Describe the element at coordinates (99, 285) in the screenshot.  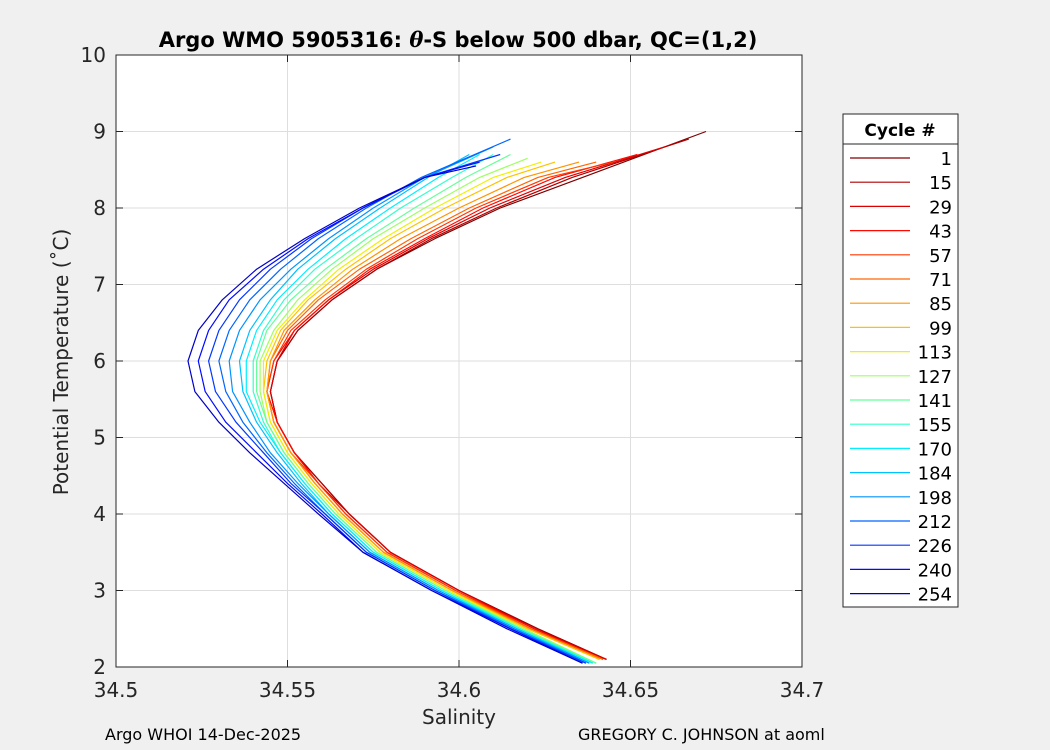
I see `y-tick-label: 7` at that location.